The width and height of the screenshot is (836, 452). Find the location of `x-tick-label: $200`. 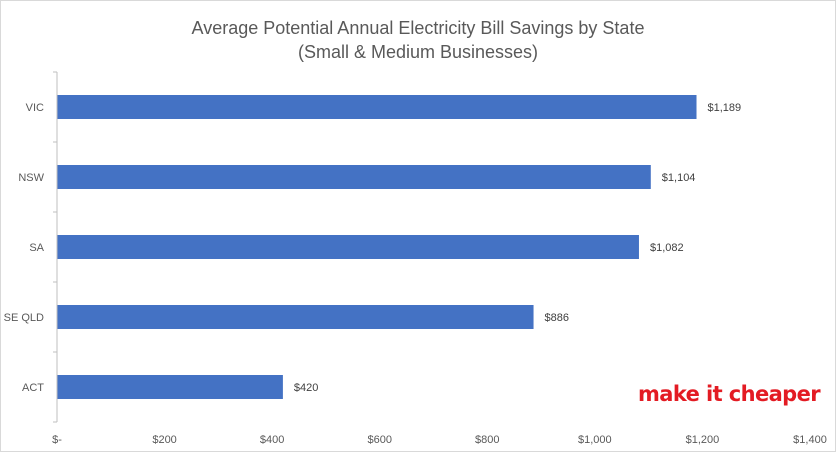

x-tick-label: $200 is located at coordinates (164, 440).